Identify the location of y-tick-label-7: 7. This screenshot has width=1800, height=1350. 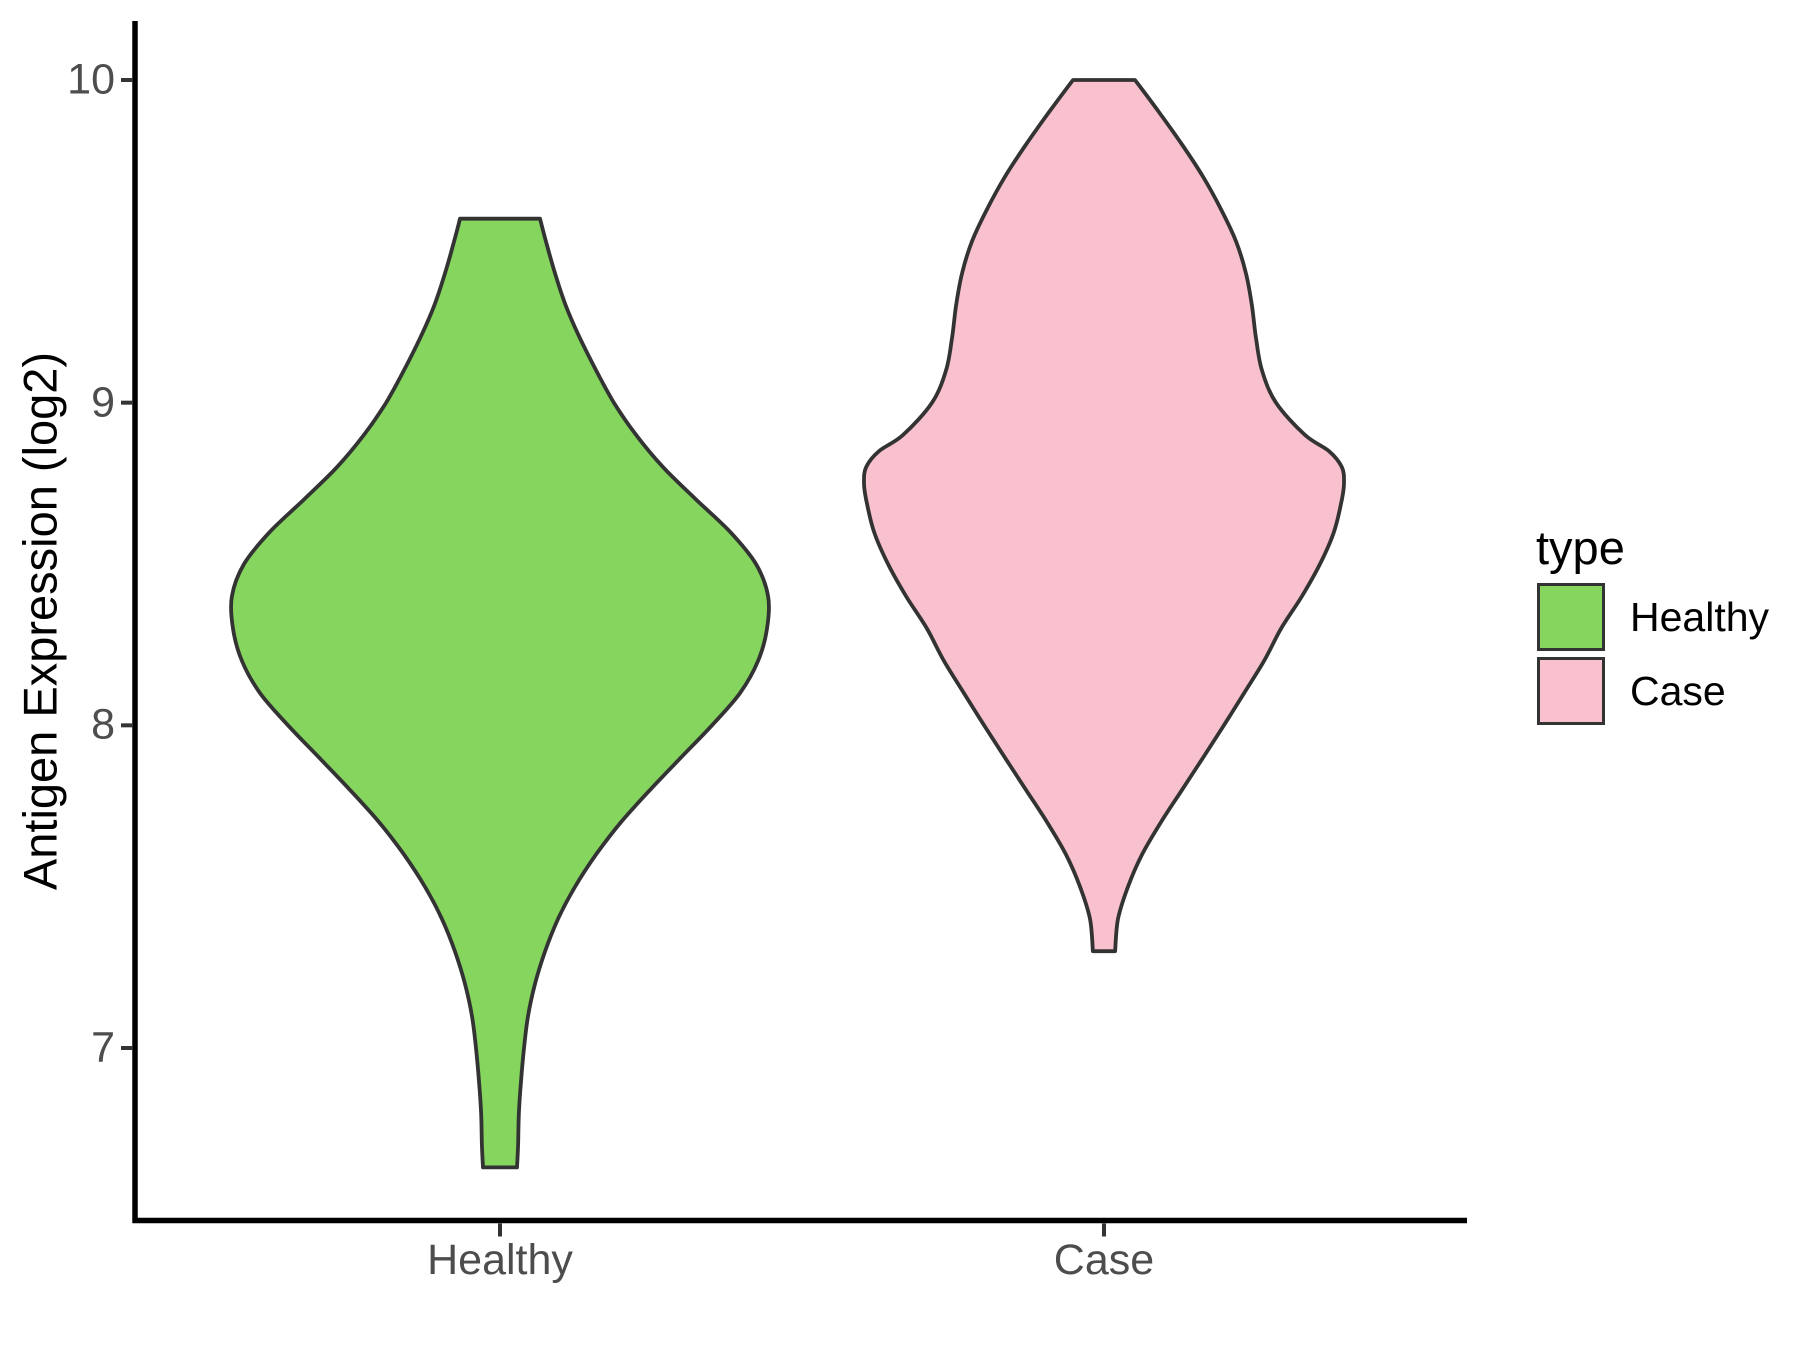
(103, 1047).